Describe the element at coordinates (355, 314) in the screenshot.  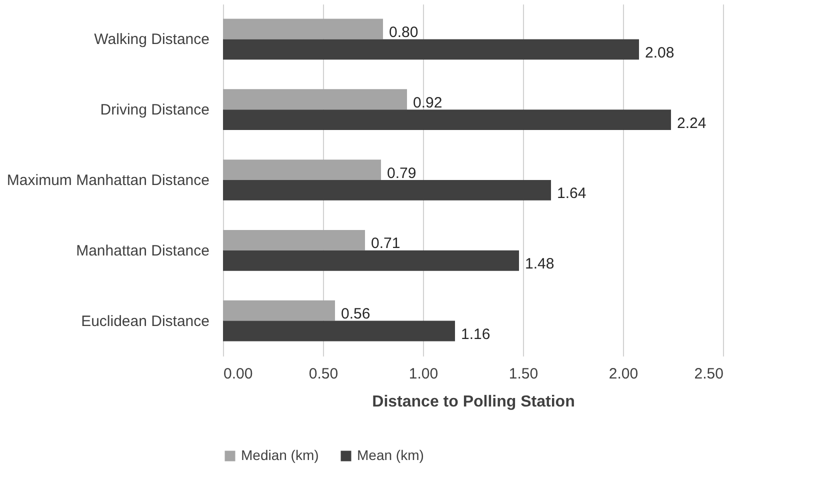
I see `data-label: 0.56` at that location.